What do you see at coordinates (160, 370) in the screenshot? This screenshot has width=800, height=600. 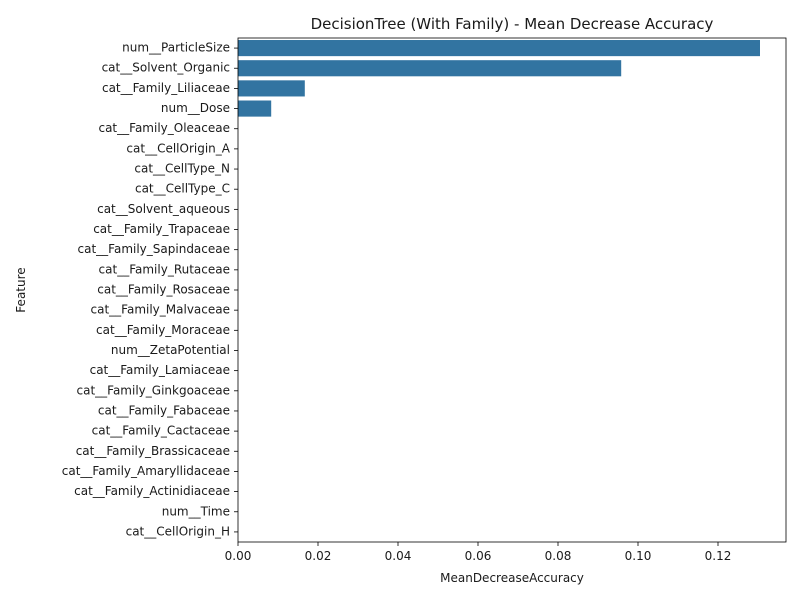 I see `y-tick-label: cat__Family_Lamiaceae` at bounding box center [160, 370].